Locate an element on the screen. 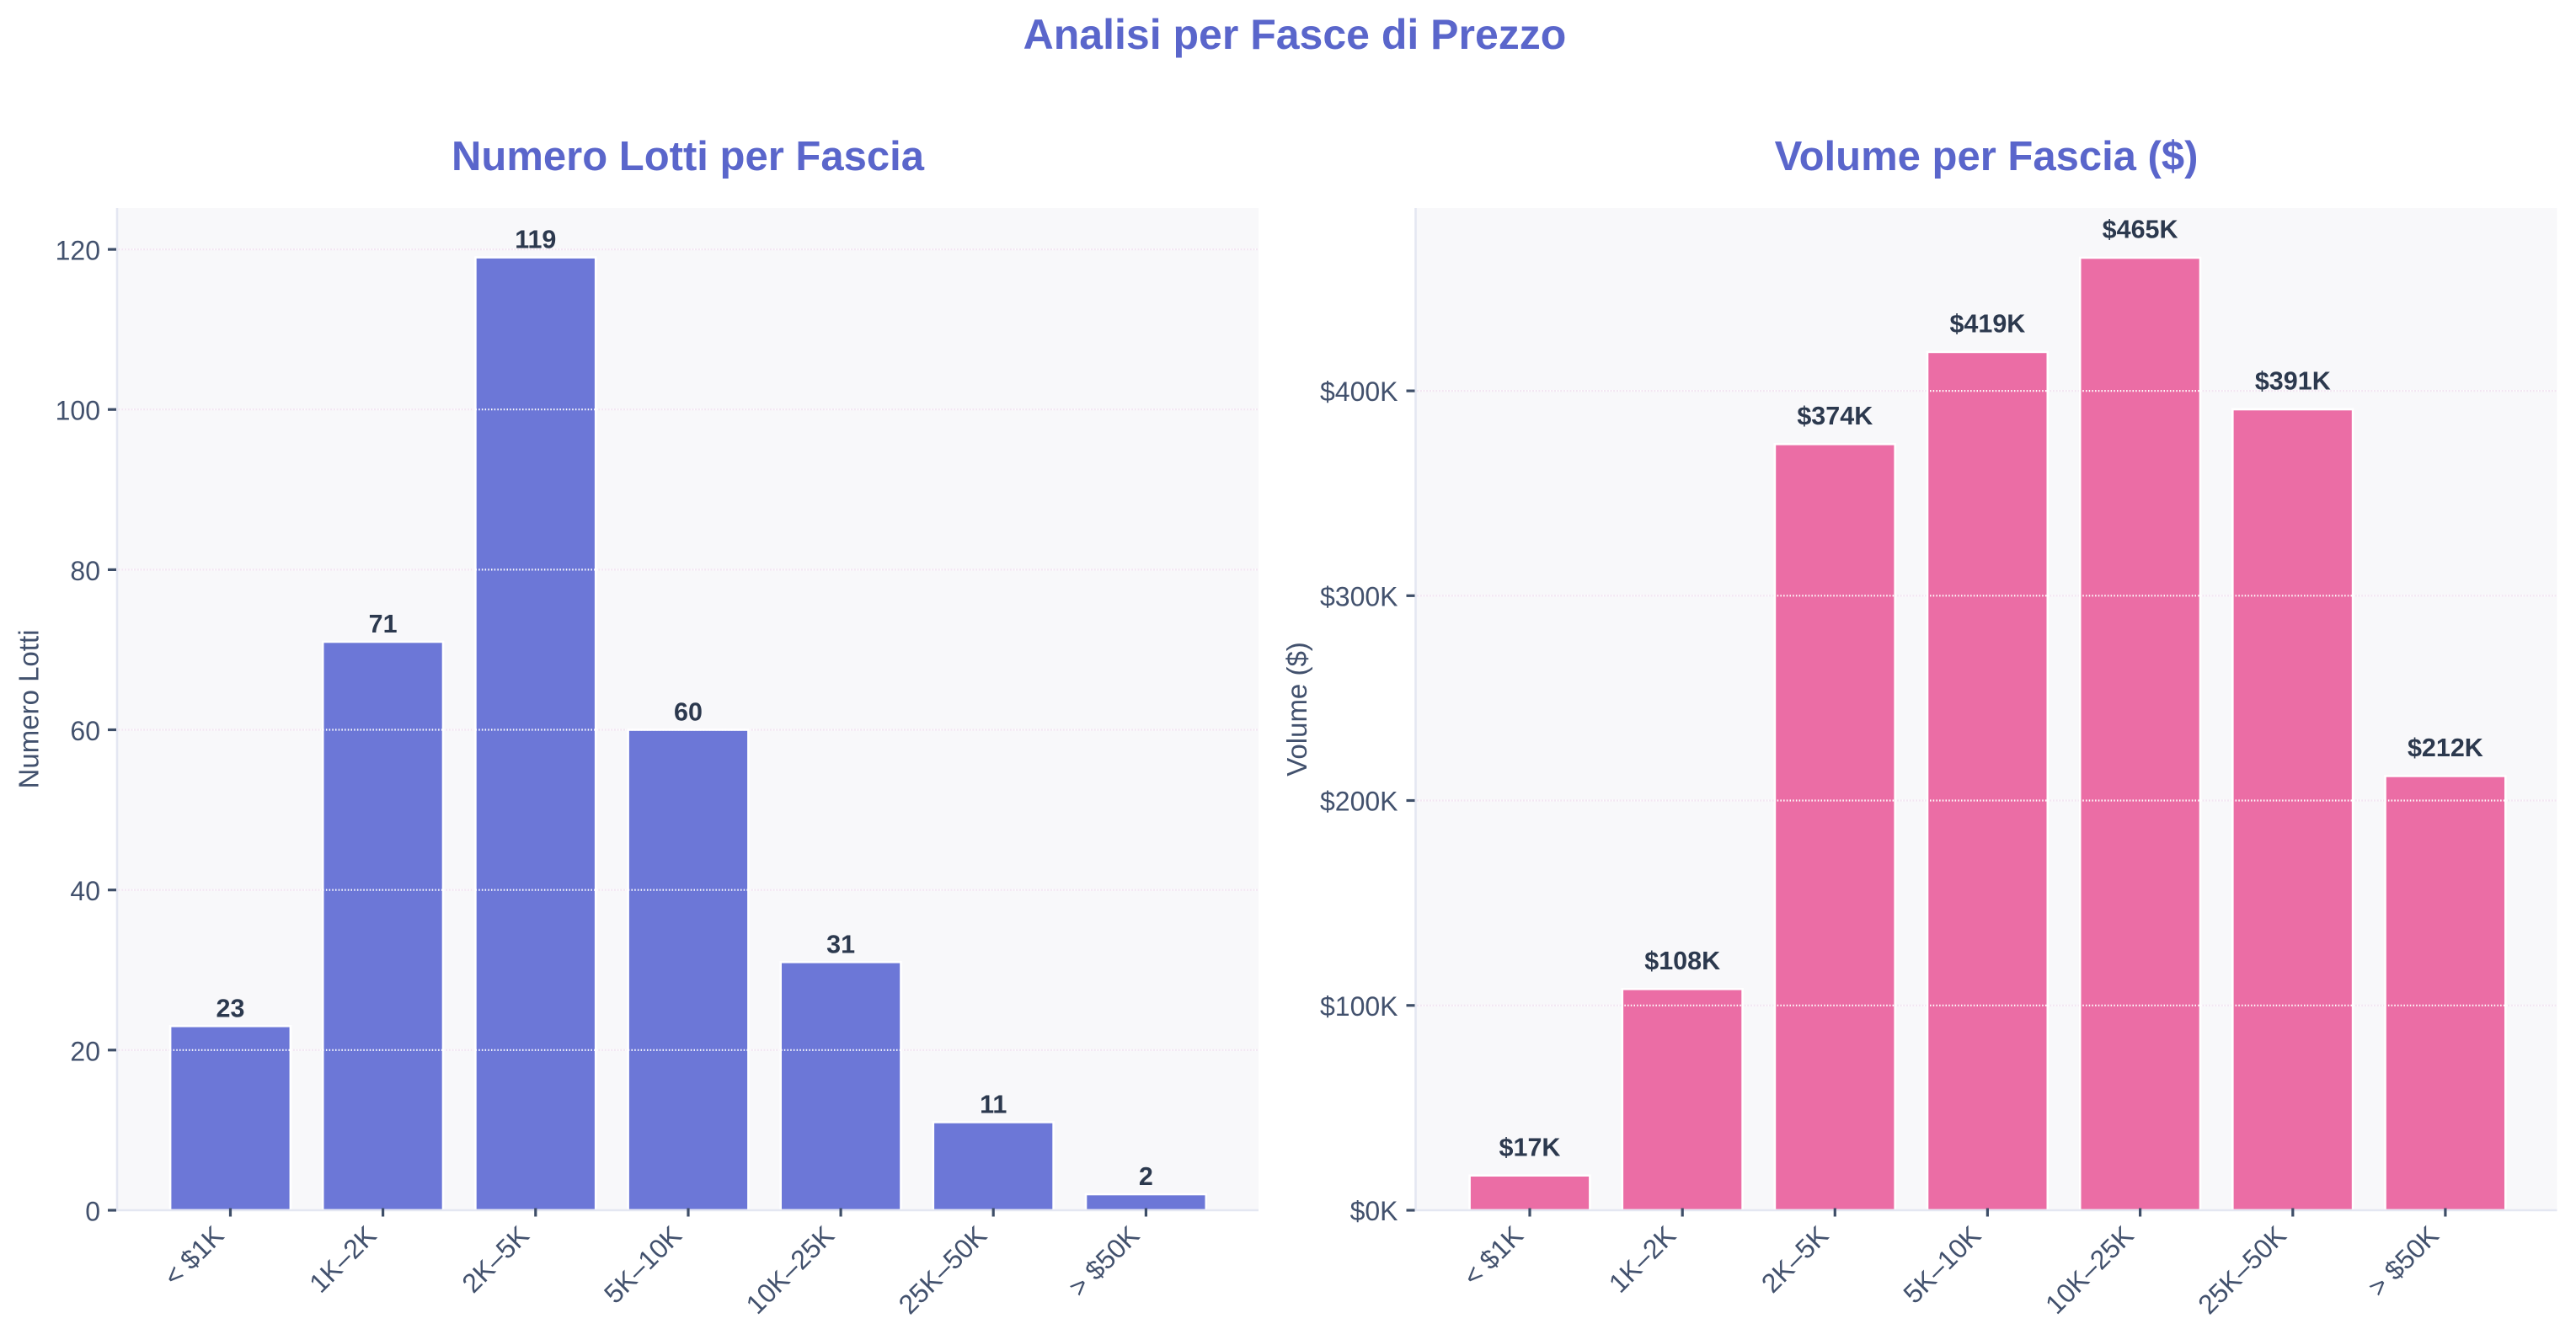 The height and width of the screenshot is (1329, 2576). svg-text: 0 is located at coordinates (92, 1212).